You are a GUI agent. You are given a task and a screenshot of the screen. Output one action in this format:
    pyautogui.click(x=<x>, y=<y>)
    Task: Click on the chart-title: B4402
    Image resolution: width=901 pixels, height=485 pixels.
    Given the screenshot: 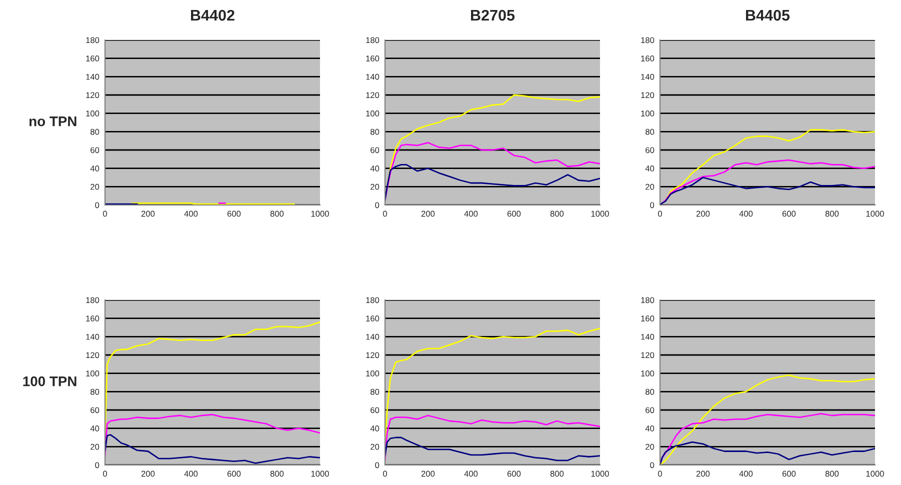 What is the action you would take?
    pyautogui.click(x=212, y=15)
    